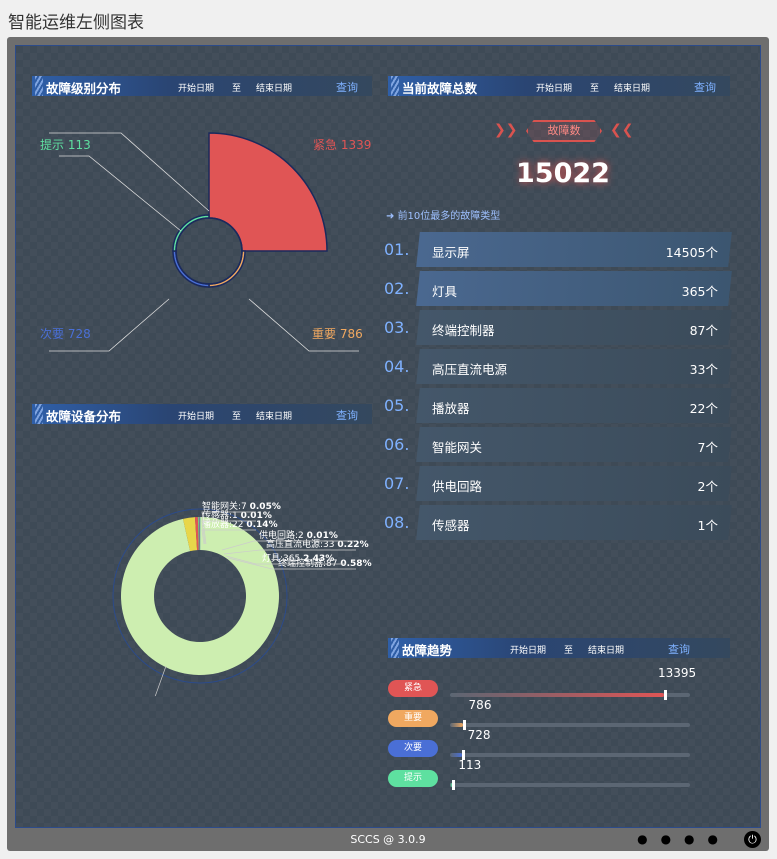 The height and width of the screenshot is (859, 777). What do you see at coordinates (397, 327) in the screenshot?
I see `rank-number: 03.` at bounding box center [397, 327].